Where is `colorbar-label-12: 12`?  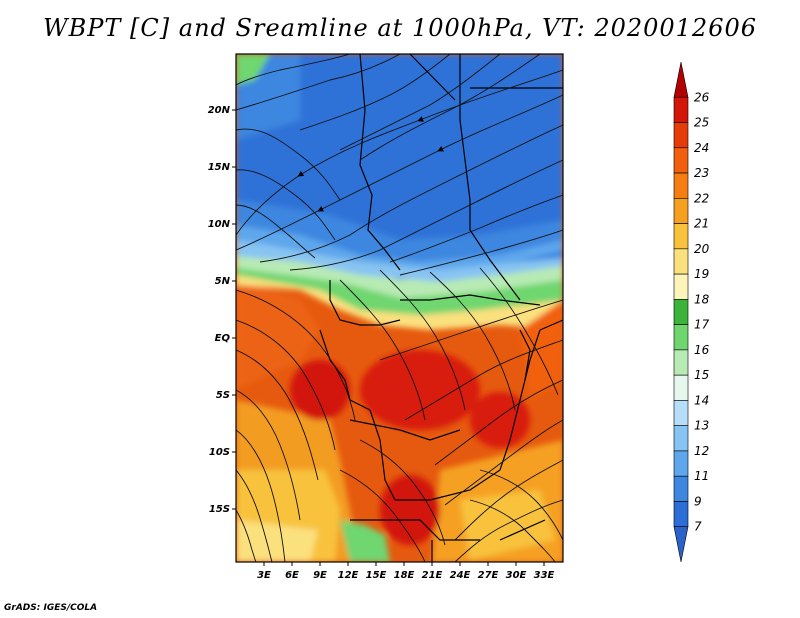
colorbar-label-12: 12 is located at coordinates (701, 451).